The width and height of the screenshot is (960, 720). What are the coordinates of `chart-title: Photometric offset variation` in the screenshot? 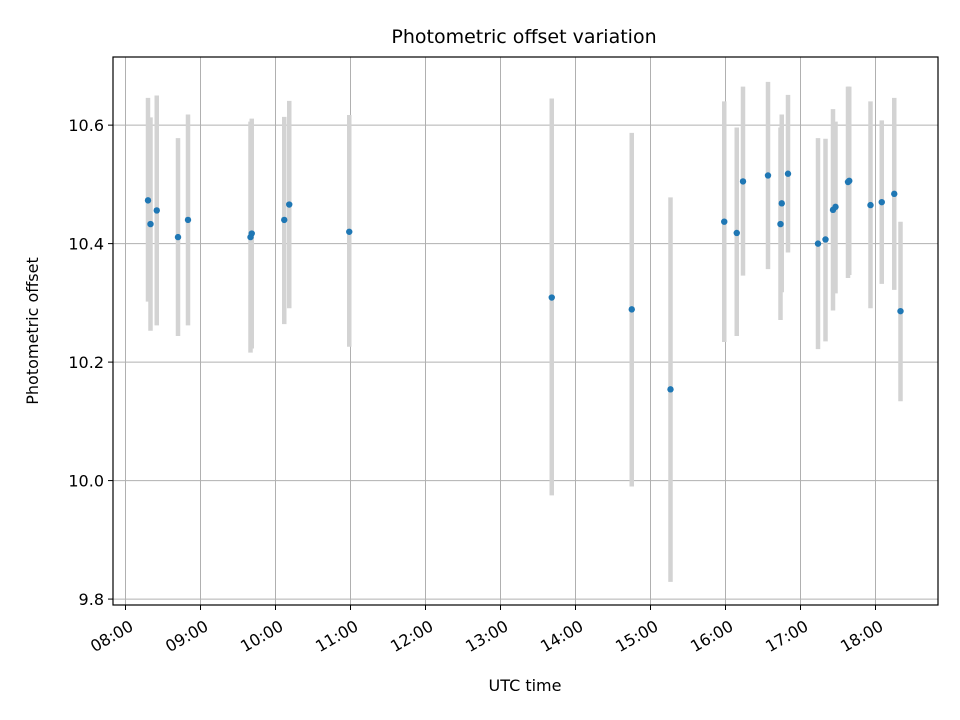 It's located at (523, 37).